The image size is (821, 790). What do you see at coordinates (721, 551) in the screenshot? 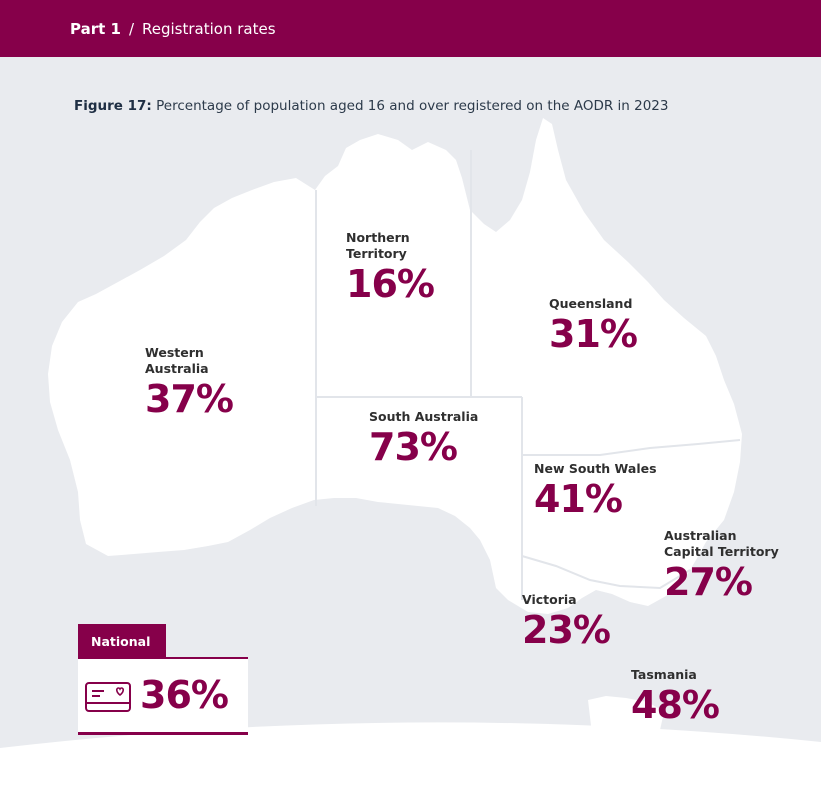
I see `region-name-line2: Capital Territory` at bounding box center [721, 551].